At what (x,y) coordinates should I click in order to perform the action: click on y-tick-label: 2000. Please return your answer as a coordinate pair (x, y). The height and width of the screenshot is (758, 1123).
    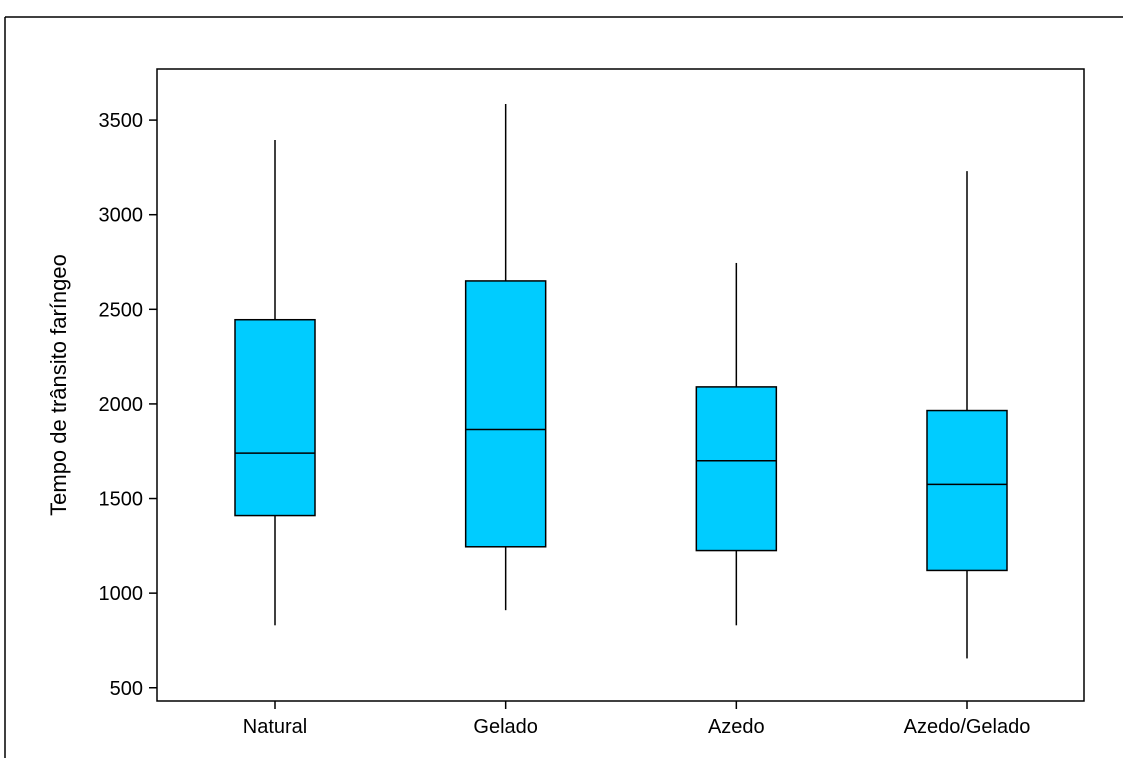
    Looking at the image, I should click on (121, 405).